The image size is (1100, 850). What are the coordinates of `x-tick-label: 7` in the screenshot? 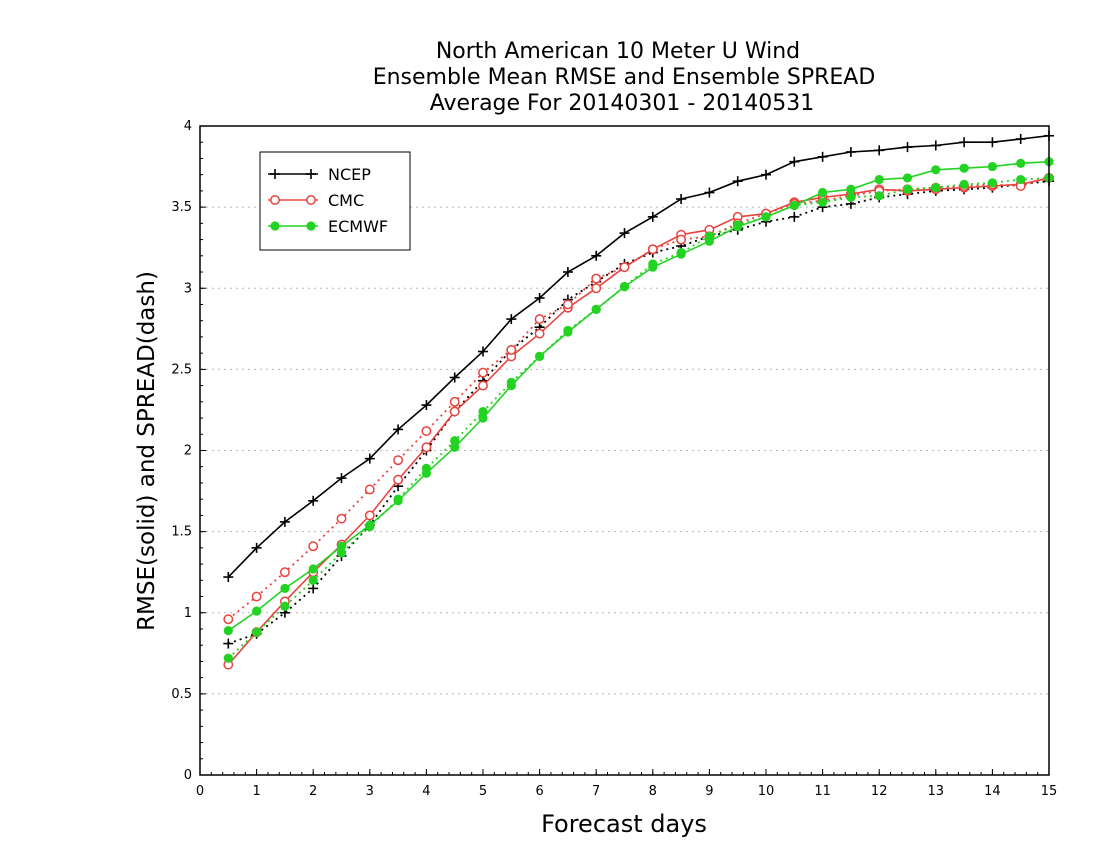 It's located at (596, 791).